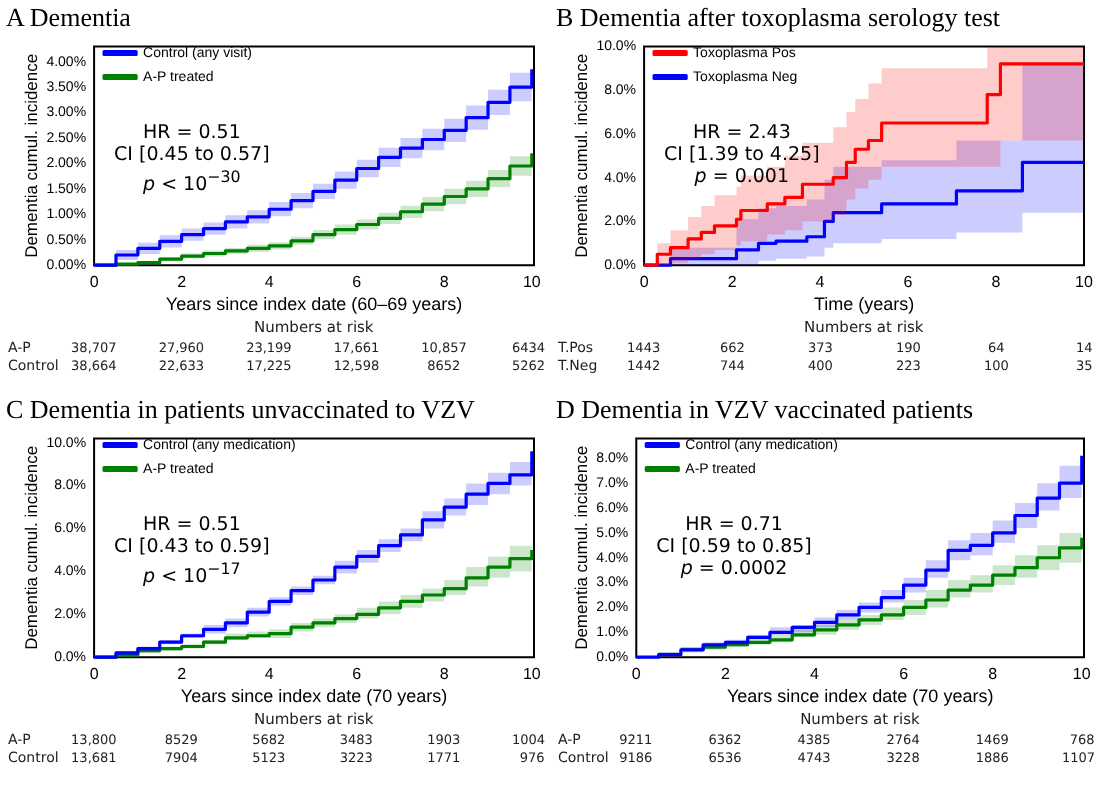  I want to click on annotation: HR = 0.71, so click(734, 525).